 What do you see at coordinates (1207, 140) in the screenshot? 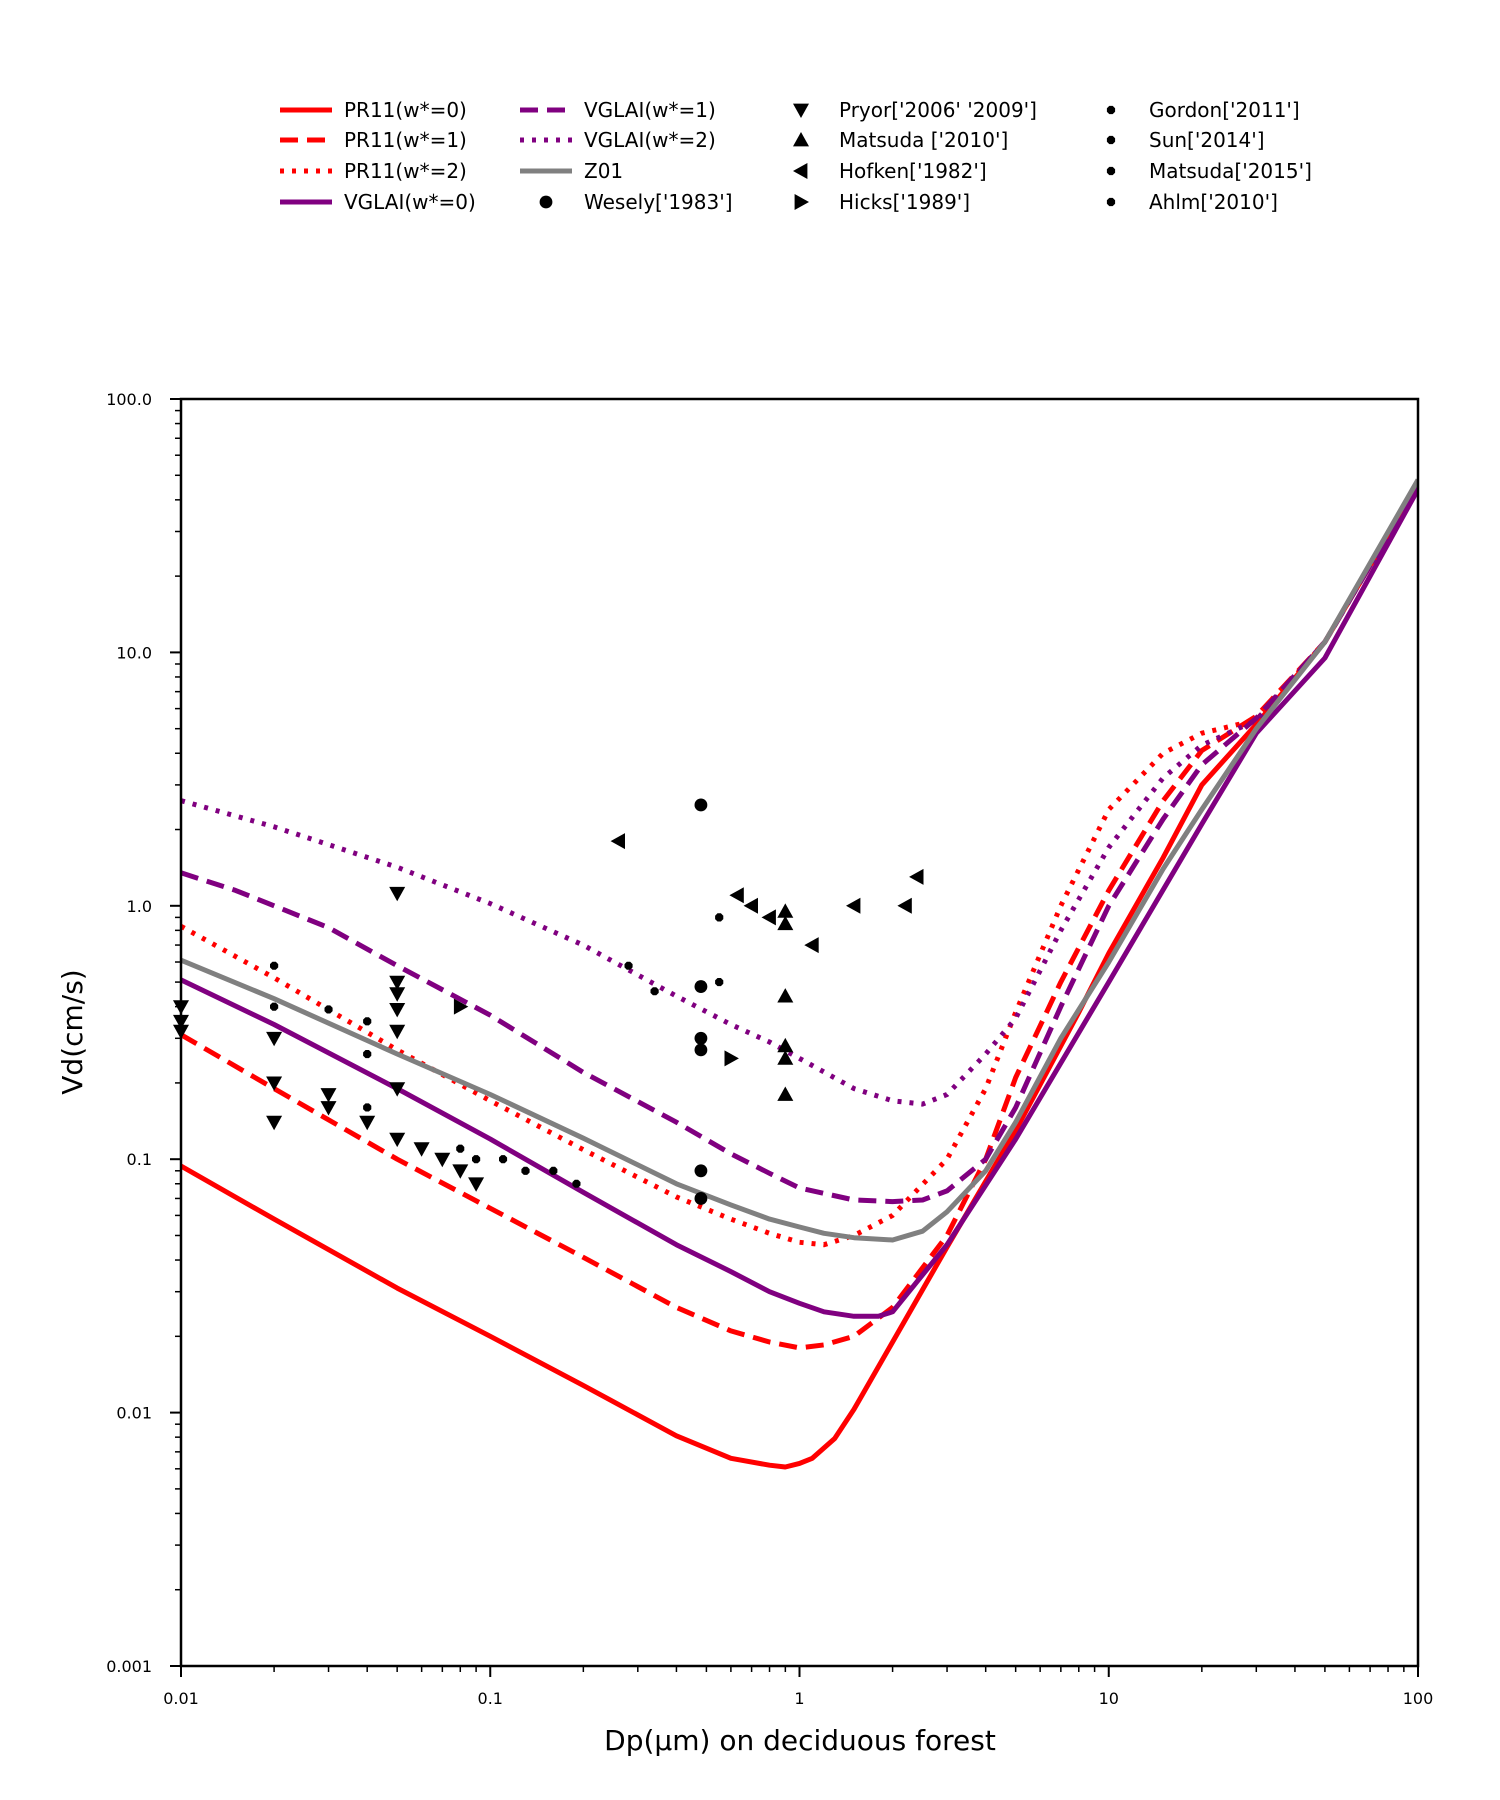
I see `legend-label: Sun['2014']` at bounding box center [1207, 140].